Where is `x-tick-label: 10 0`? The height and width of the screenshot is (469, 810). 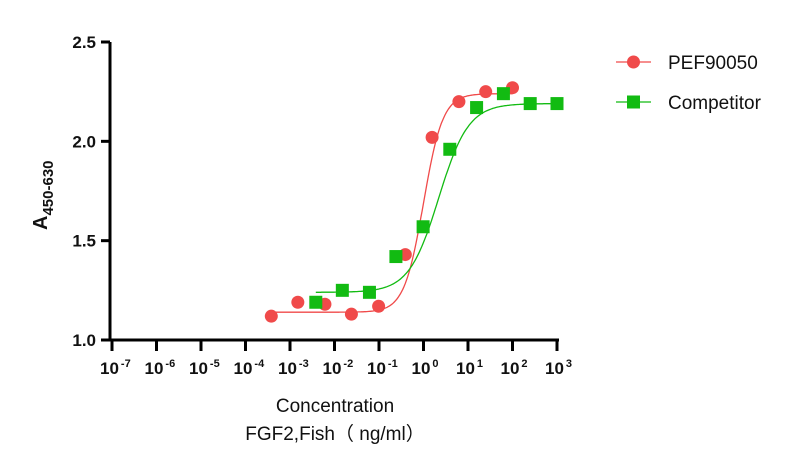 x-tick-label: 10 0 is located at coordinates (425, 368).